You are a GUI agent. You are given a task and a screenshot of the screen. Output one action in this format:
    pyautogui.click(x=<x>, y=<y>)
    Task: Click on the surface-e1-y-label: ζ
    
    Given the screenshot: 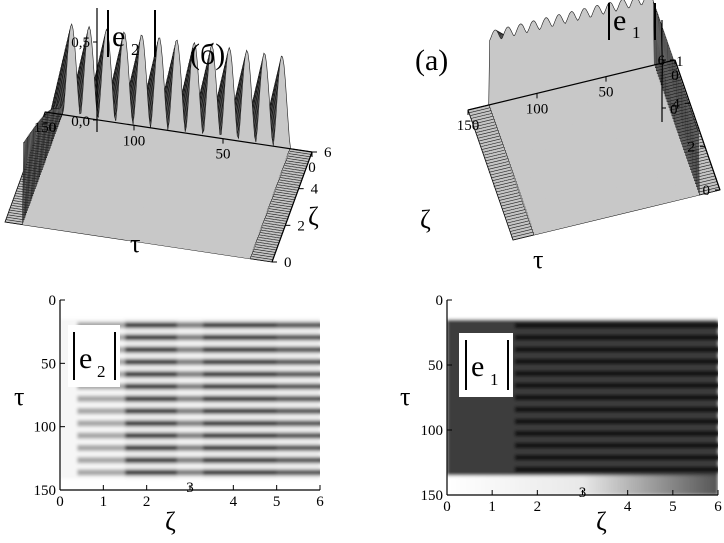 What is the action you would take?
    pyautogui.click(x=425, y=219)
    